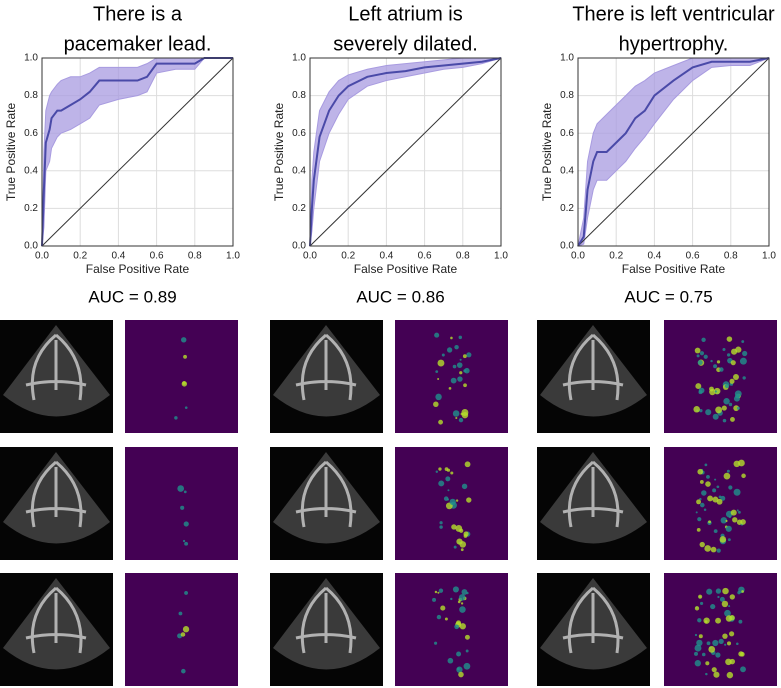  I want to click on annotation: AUC = 0.75, so click(668, 296).